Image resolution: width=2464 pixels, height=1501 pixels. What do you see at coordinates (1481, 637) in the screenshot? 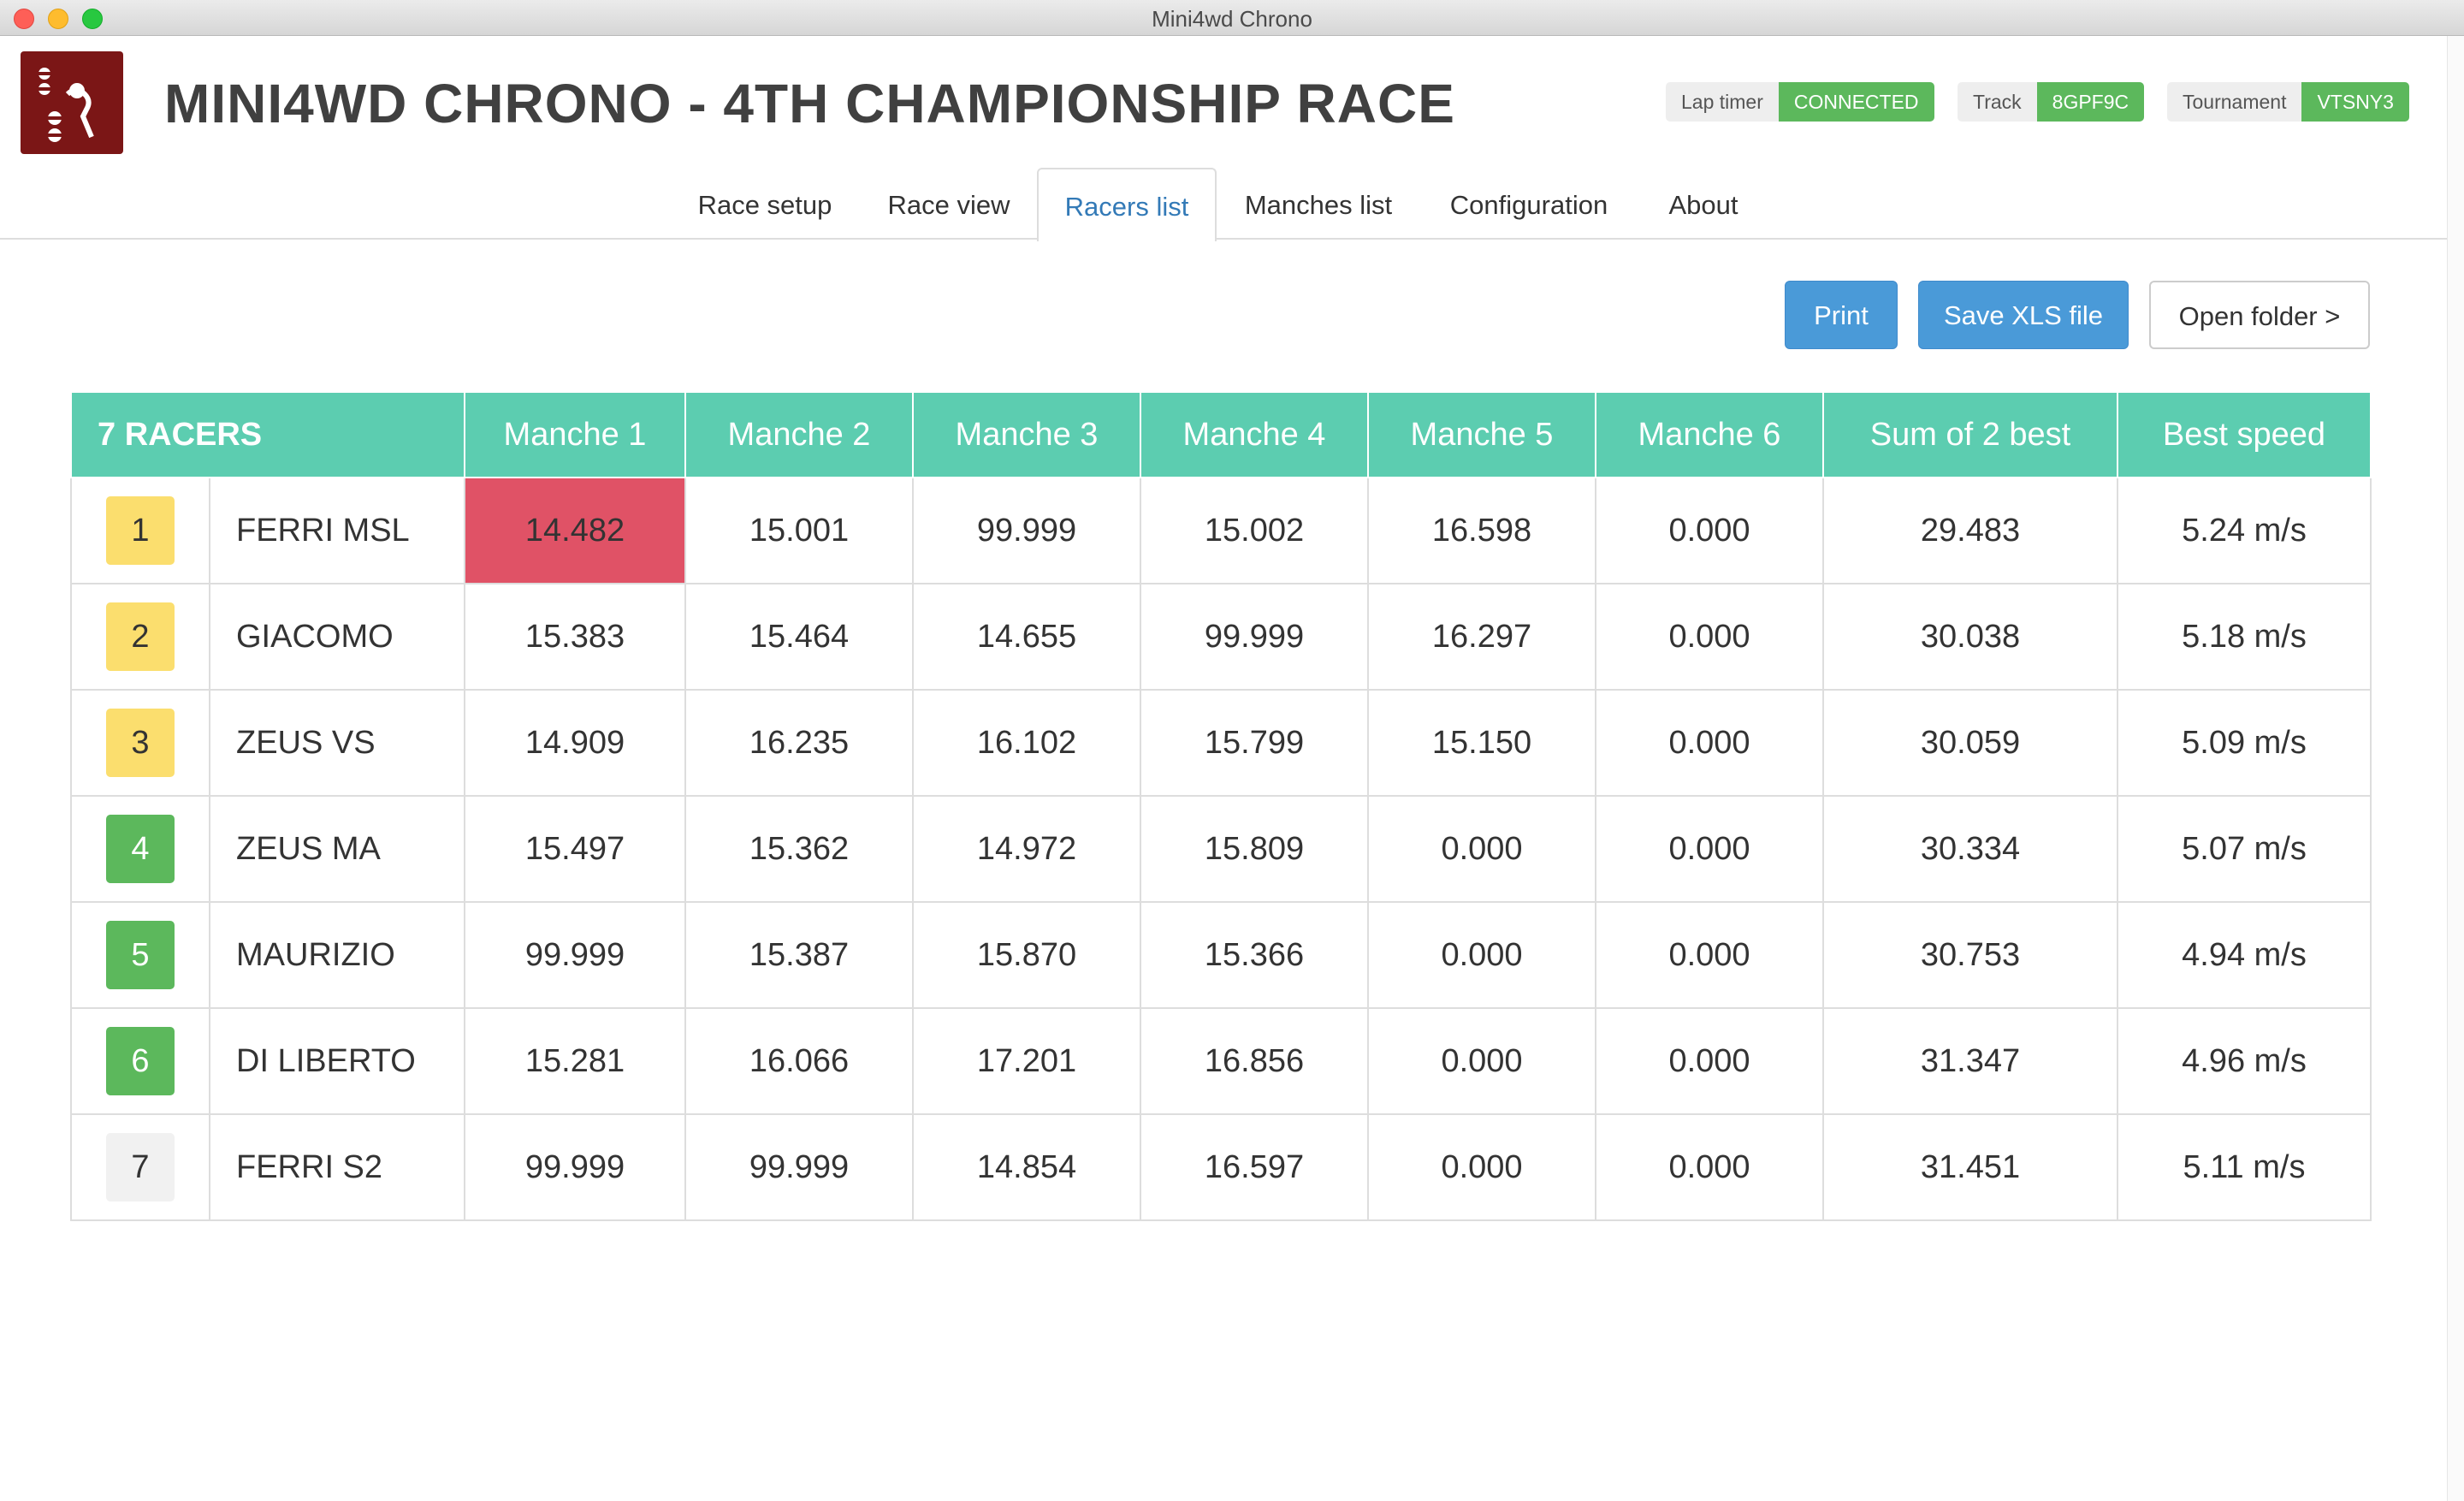
I see `manche-time-cell: 16.297` at bounding box center [1481, 637].